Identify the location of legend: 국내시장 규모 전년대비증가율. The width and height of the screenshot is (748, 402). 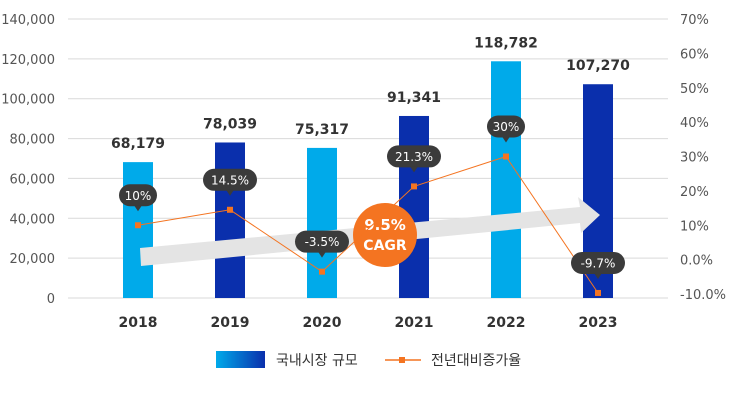
(368, 360).